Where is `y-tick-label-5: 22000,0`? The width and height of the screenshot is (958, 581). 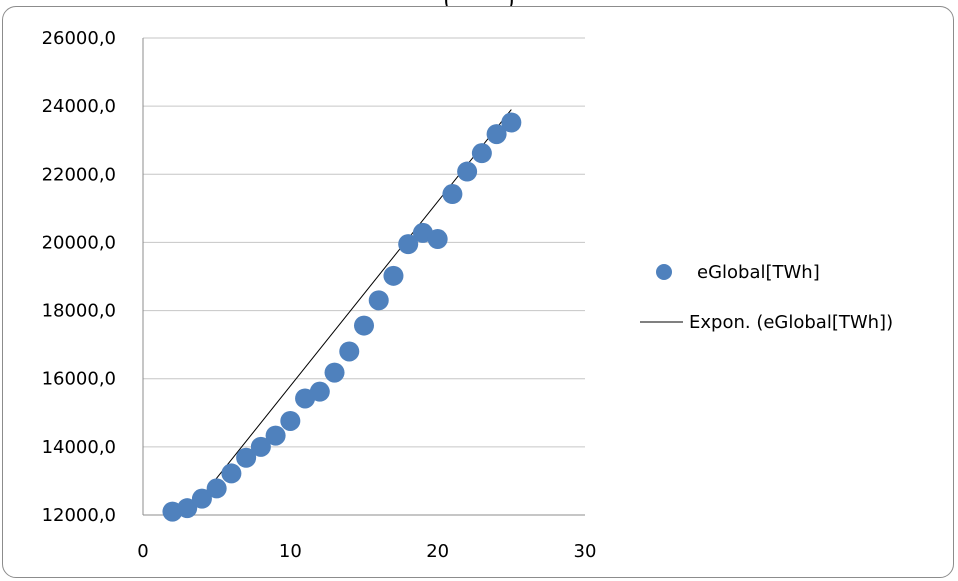
y-tick-label-5: 22000,0 is located at coordinates (79, 174).